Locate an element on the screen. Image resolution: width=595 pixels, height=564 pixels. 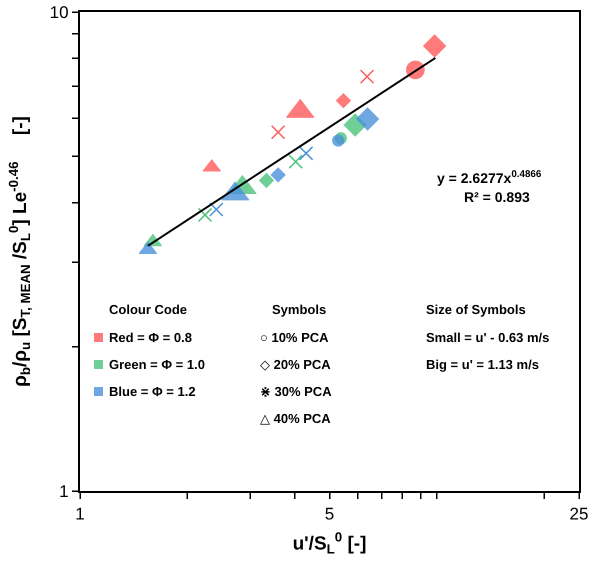
annotation: Small = u' - 0.63 m/s is located at coordinates (488, 337).